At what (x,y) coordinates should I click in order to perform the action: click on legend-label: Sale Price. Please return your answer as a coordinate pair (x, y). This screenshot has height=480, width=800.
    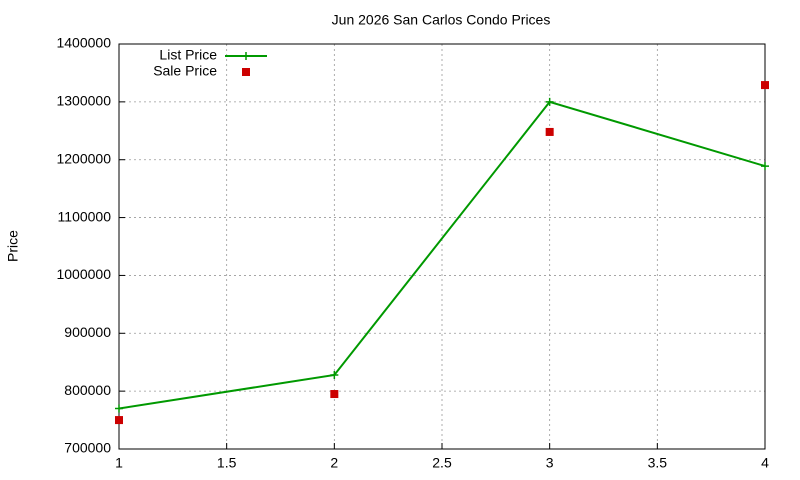
    Looking at the image, I should click on (185, 71).